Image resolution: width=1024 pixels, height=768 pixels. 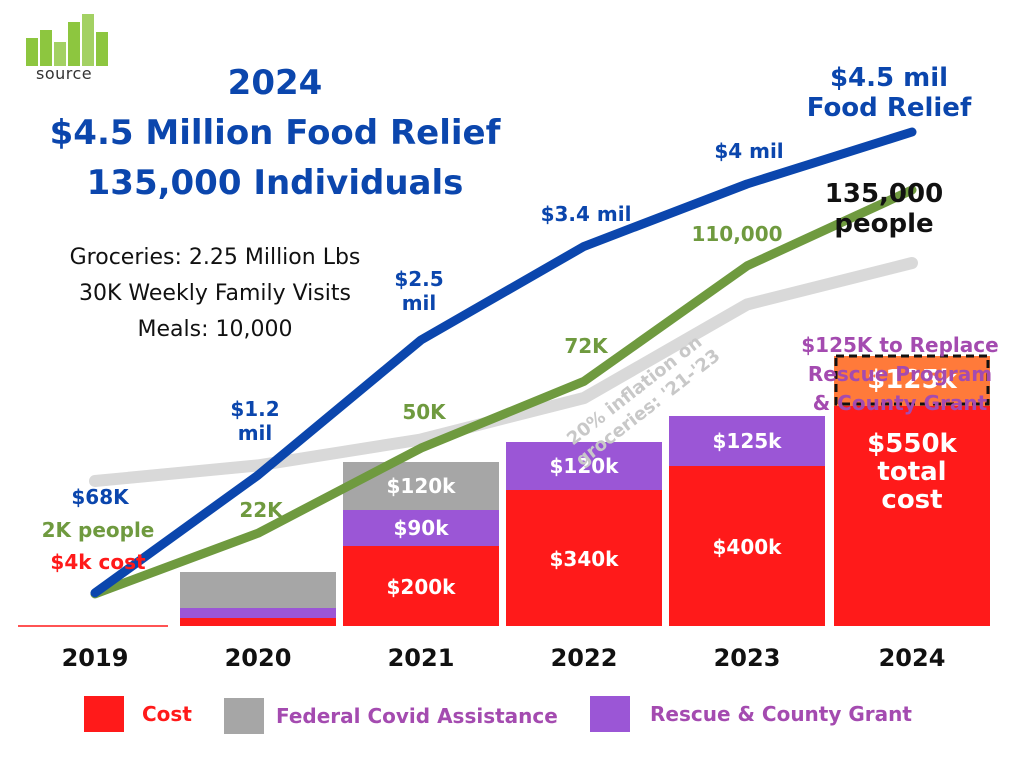 I want to click on stat-groceries: Groceries: 2.25 Million Lbs, so click(x=215, y=257).